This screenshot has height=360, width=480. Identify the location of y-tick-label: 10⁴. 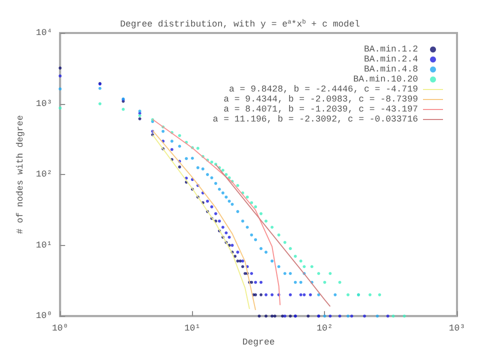
(44, 33).